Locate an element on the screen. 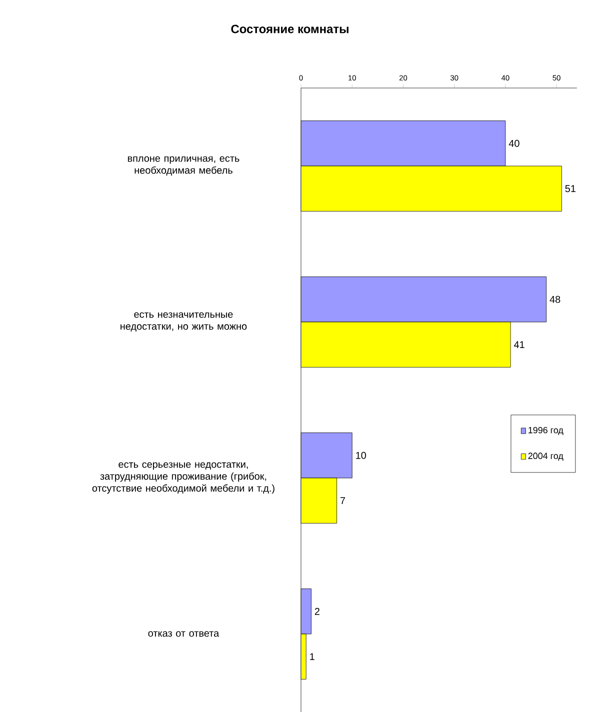 The width and height of the screenshot is (591, 717). data-label: 7 is located at coordinates (343, 500).